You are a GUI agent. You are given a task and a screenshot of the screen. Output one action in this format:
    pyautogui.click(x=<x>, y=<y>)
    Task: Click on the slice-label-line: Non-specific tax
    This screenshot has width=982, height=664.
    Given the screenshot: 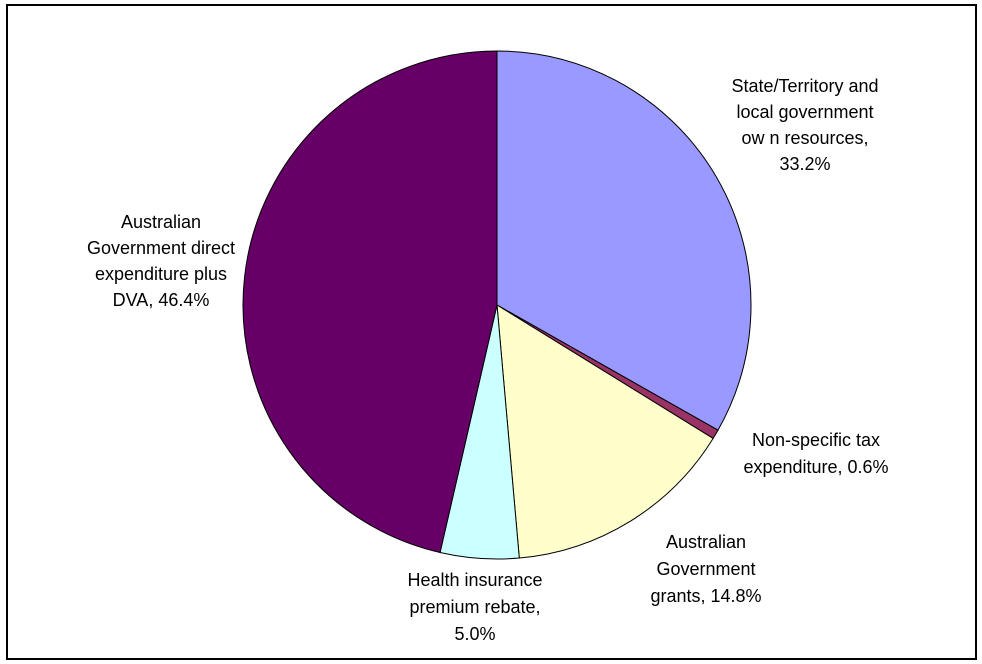 What is the action you would take?
    pyautogui.click(x=816, y=440)
    